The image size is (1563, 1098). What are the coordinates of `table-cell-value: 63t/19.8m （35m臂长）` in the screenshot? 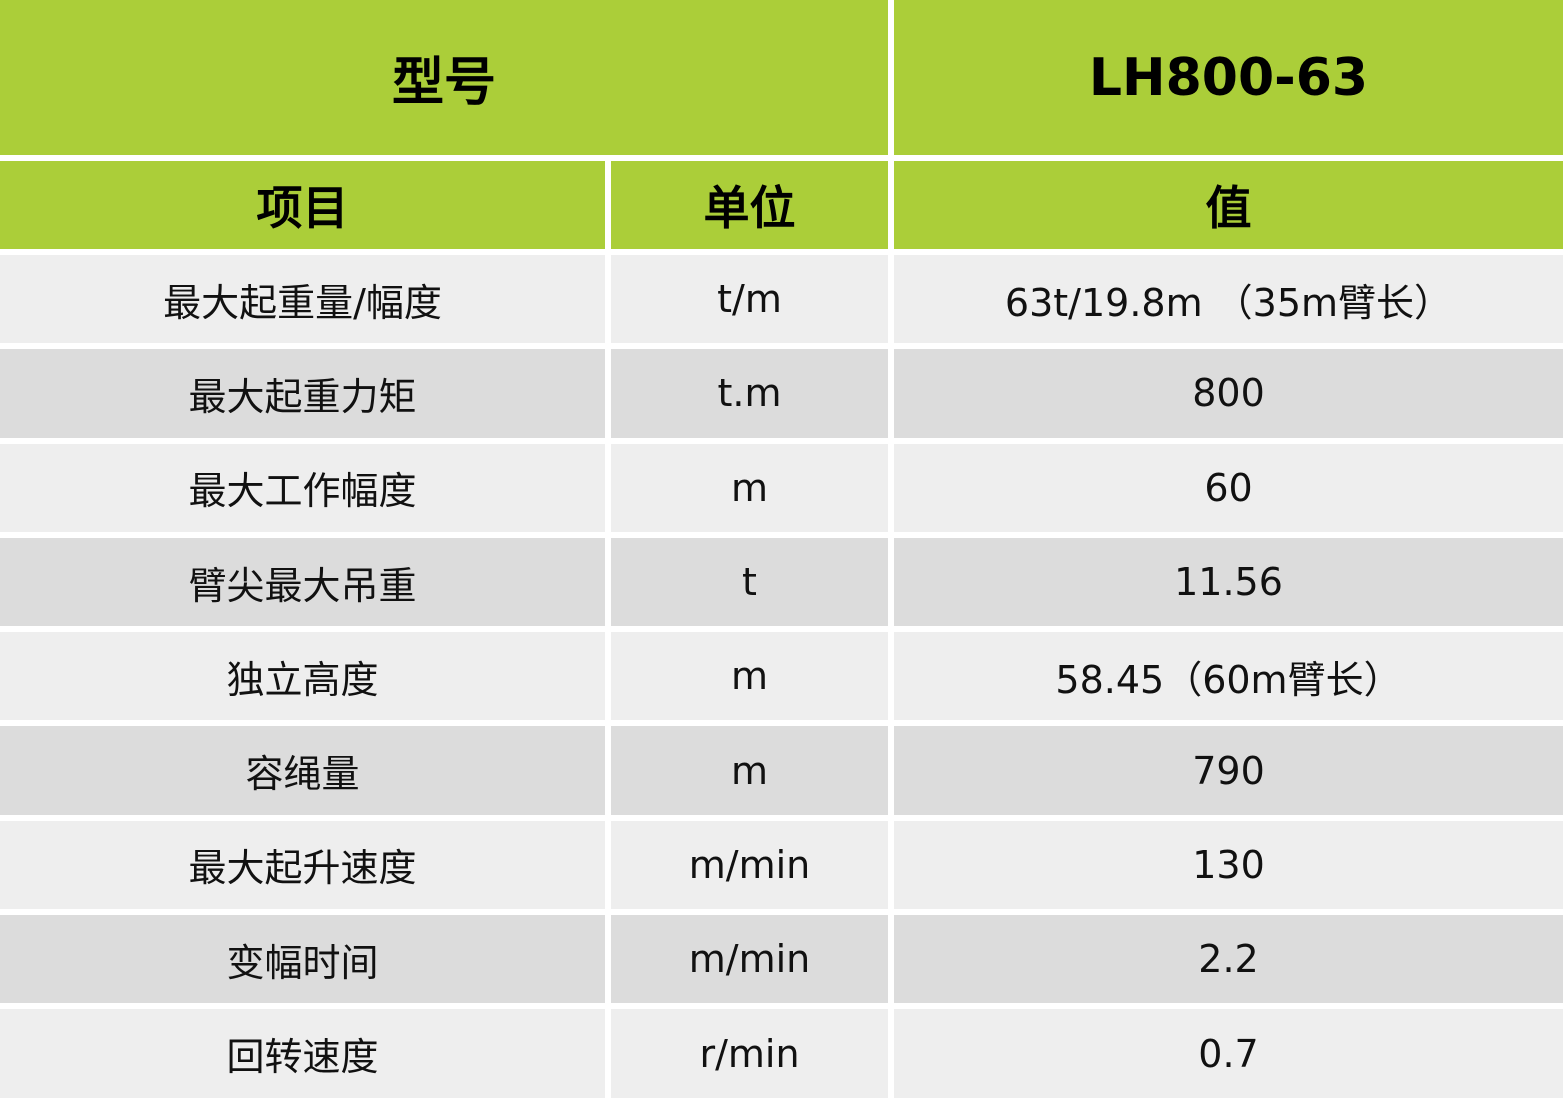 It's located at (1228, 299).